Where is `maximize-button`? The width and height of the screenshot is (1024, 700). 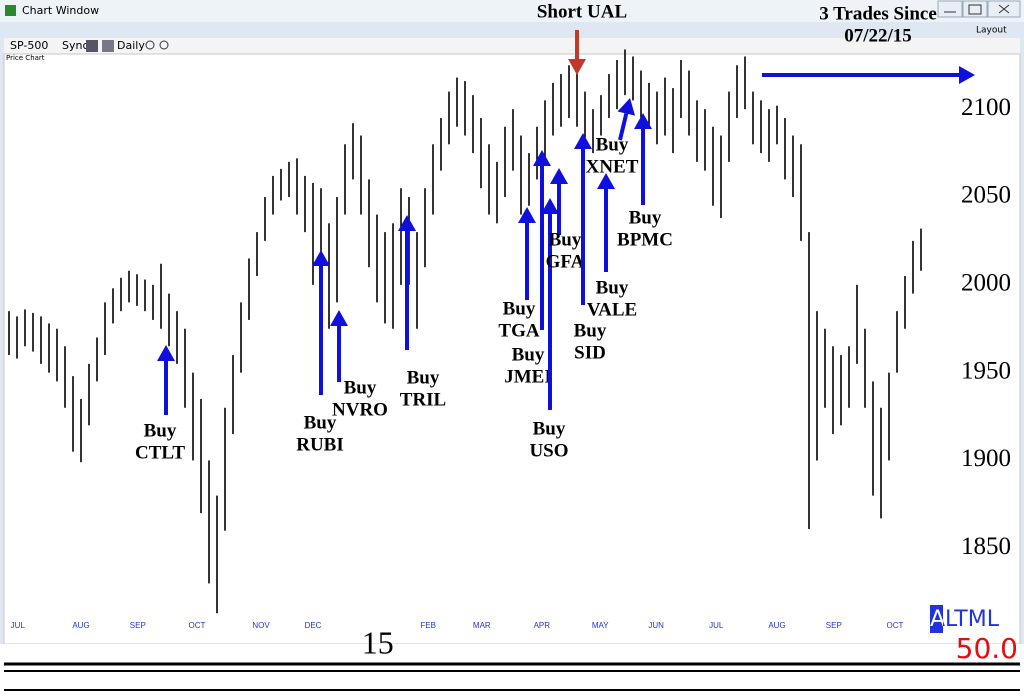
maximize-button is located at coordinates (975, 9).